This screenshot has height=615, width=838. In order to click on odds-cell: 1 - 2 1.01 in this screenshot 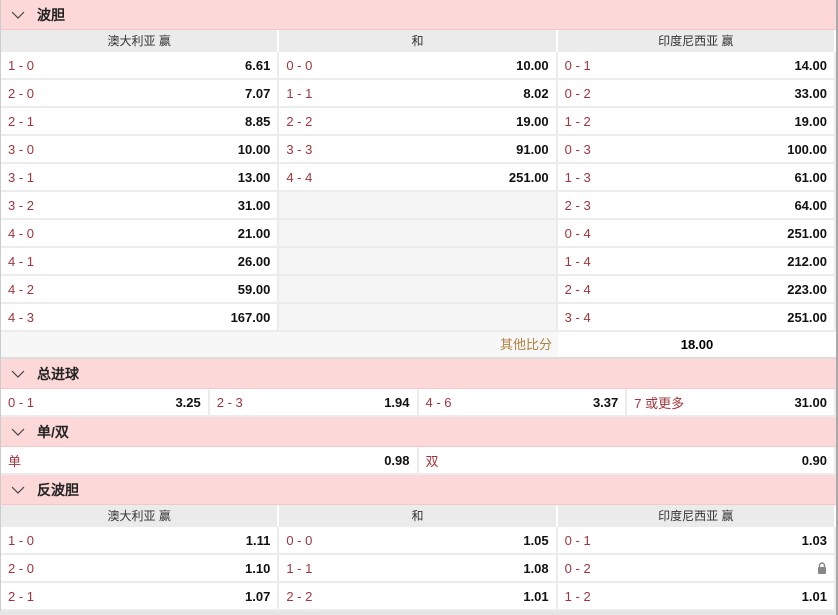, I will do `click(696, 596)`.